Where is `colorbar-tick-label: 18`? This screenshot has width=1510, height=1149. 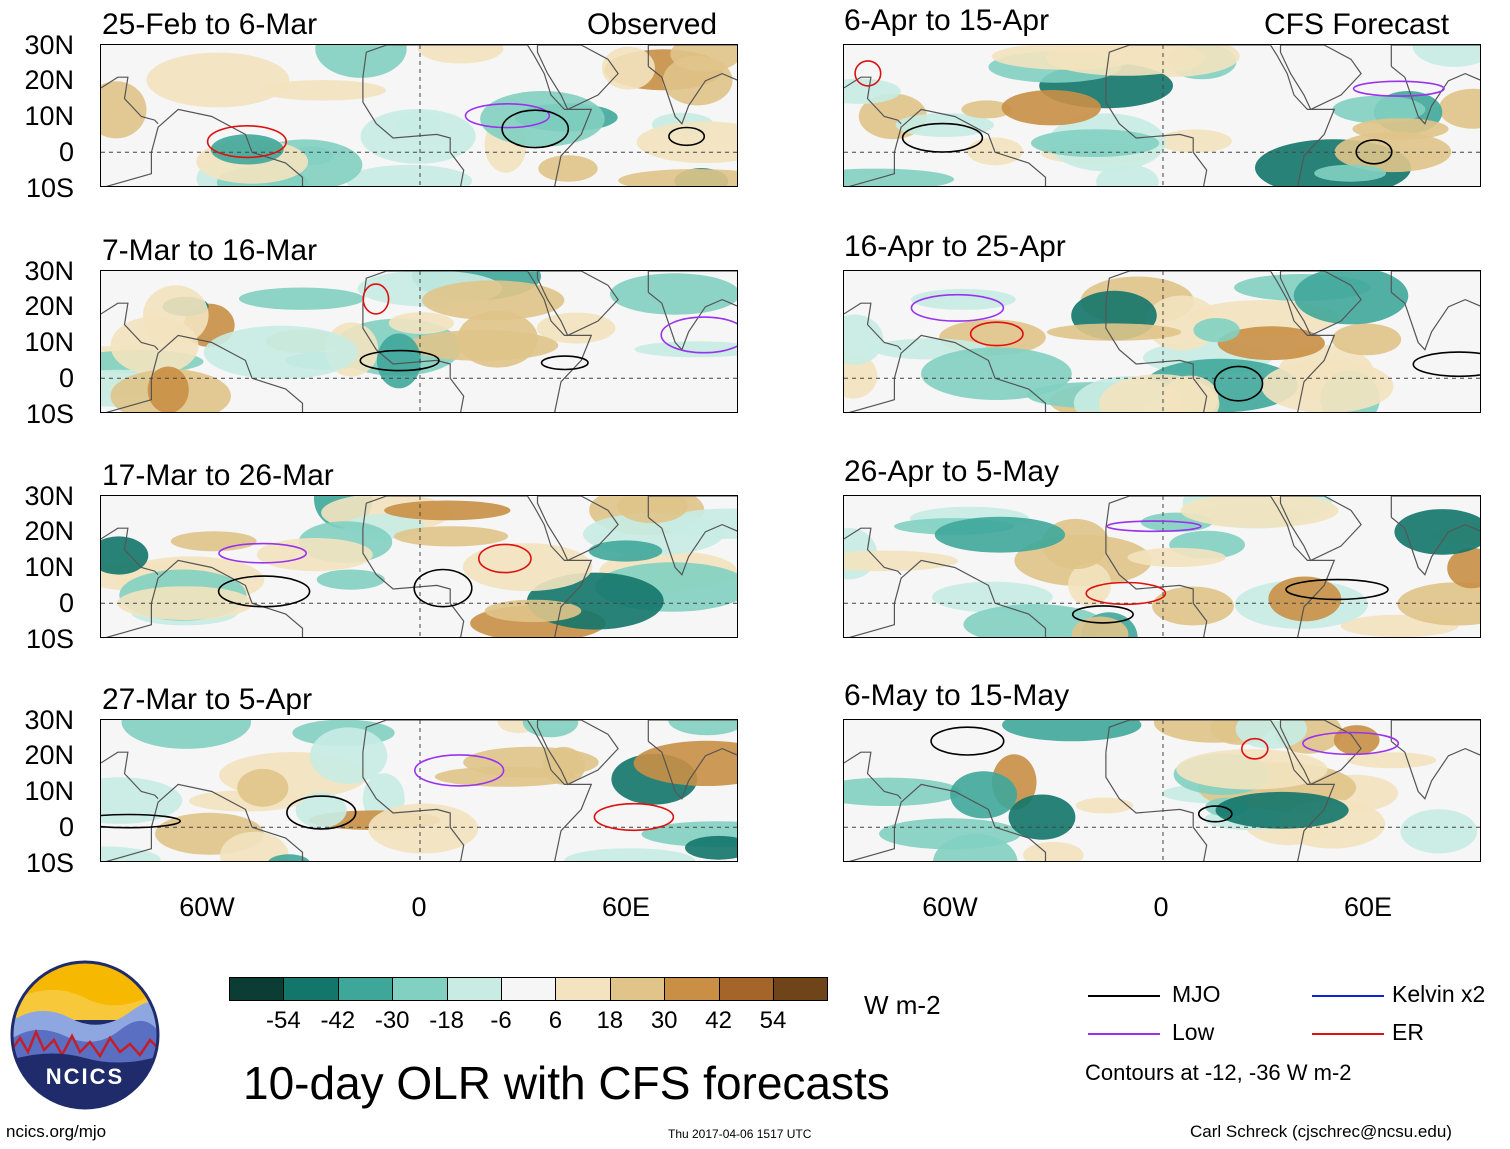
colorbar-tick-label: 18 is located at coordinates (610, 1020).